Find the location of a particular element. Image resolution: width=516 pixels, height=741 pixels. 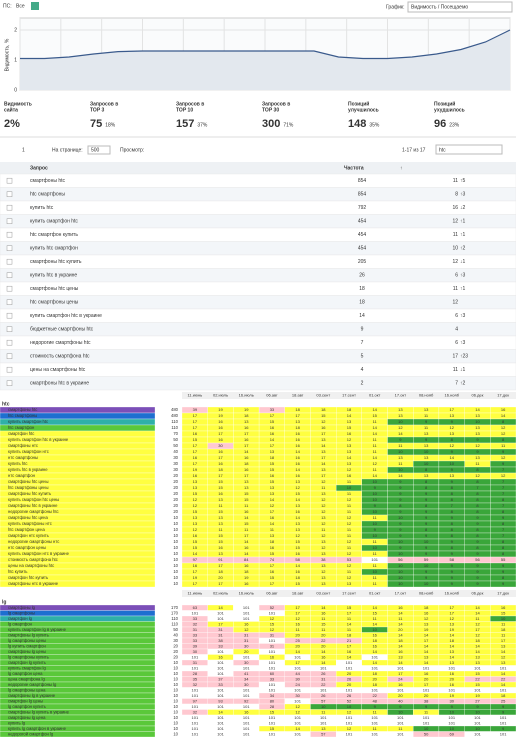

report-query: смартфоны lg купить в украине is located at coordinates (39, 711).